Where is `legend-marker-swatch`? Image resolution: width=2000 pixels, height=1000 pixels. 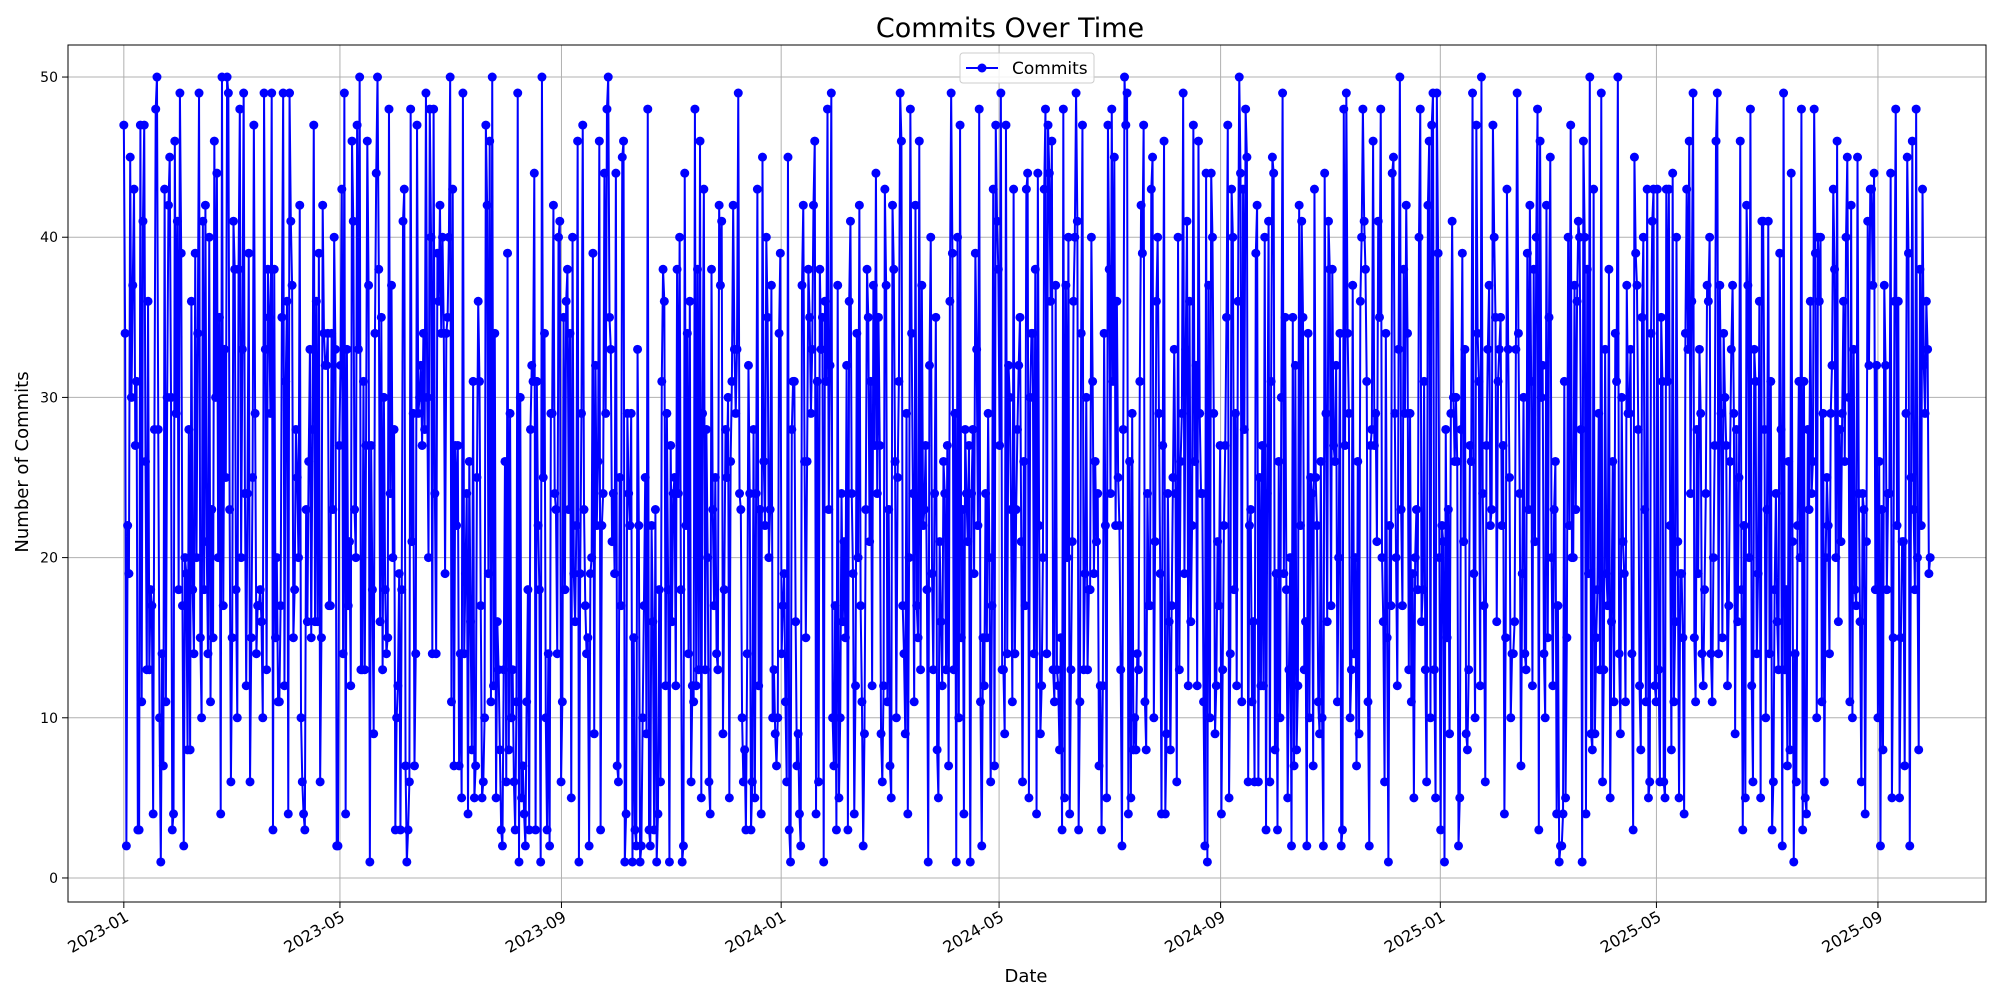
legend-marker-swatch is located at coordinates (982, 68).